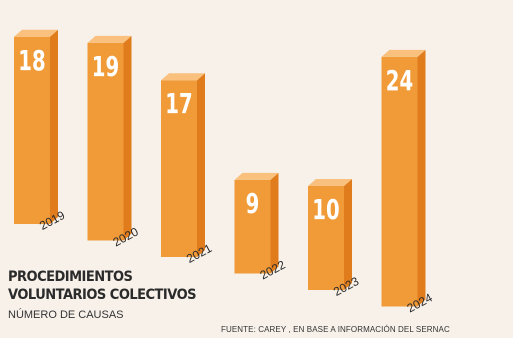 The height and width of the screenshot is (338, 513). What do you see at coordinates (127, 138) in the screenshot?
I see `bar-side-2020` at bounding box center [127, 138].